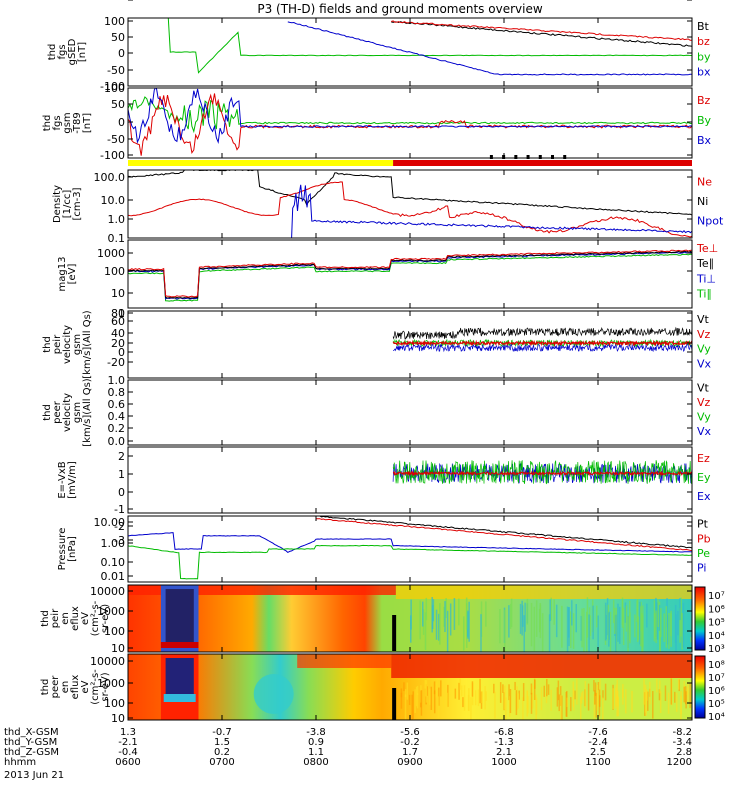 This screenshot has height=804, width=750. Describe the element at coordinates (542, 348) in the screenshot. I see `vx-line` at that location.